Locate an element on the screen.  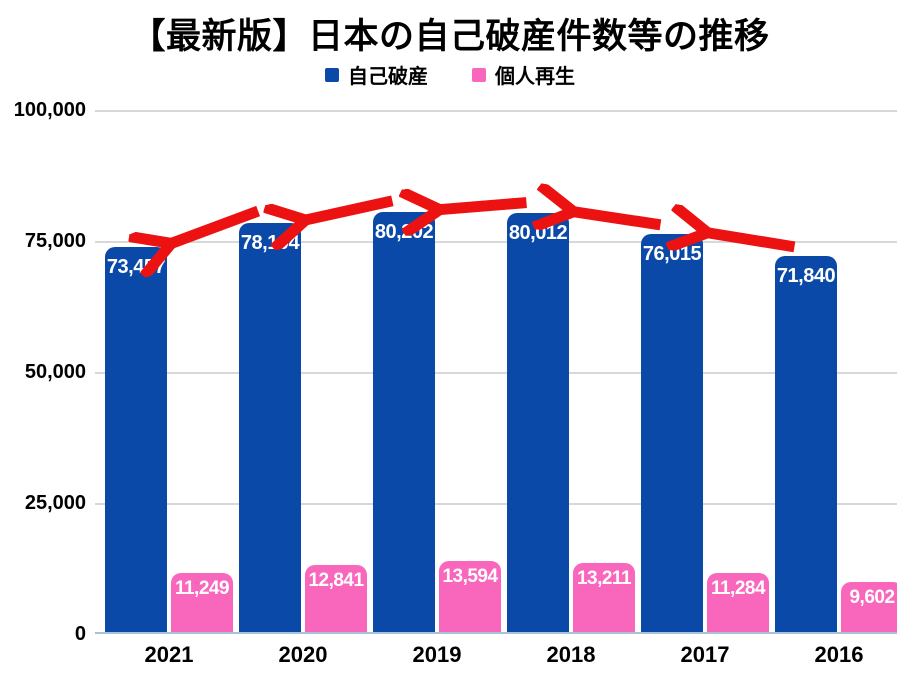
bar-自己破産-2021: 73,457 is located at coordinates (136, 439).